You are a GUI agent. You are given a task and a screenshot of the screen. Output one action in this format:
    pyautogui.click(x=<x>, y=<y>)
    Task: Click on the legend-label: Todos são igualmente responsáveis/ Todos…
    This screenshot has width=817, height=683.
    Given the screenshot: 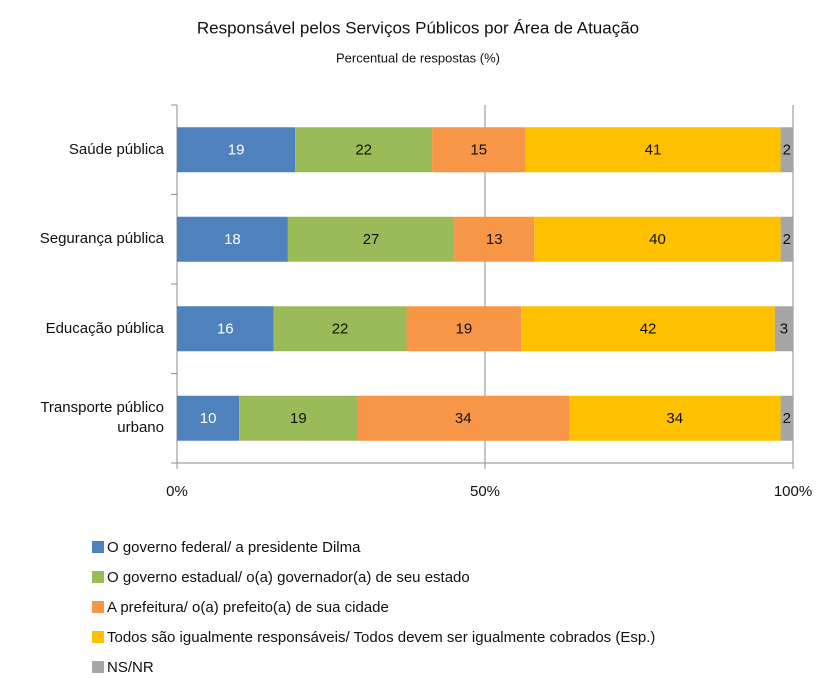 What is the action you would take?
    pyautogui.click(x=381, y=637)
    